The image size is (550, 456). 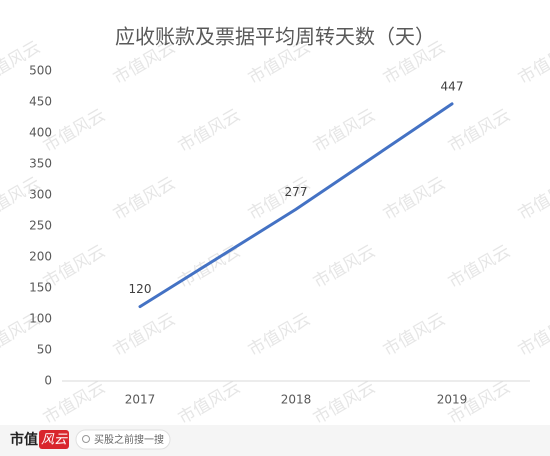 What do you see at coordinates (48, 381) in the screenshot?
I see `y-tick-label: 0` at bounding box center [48, 381].